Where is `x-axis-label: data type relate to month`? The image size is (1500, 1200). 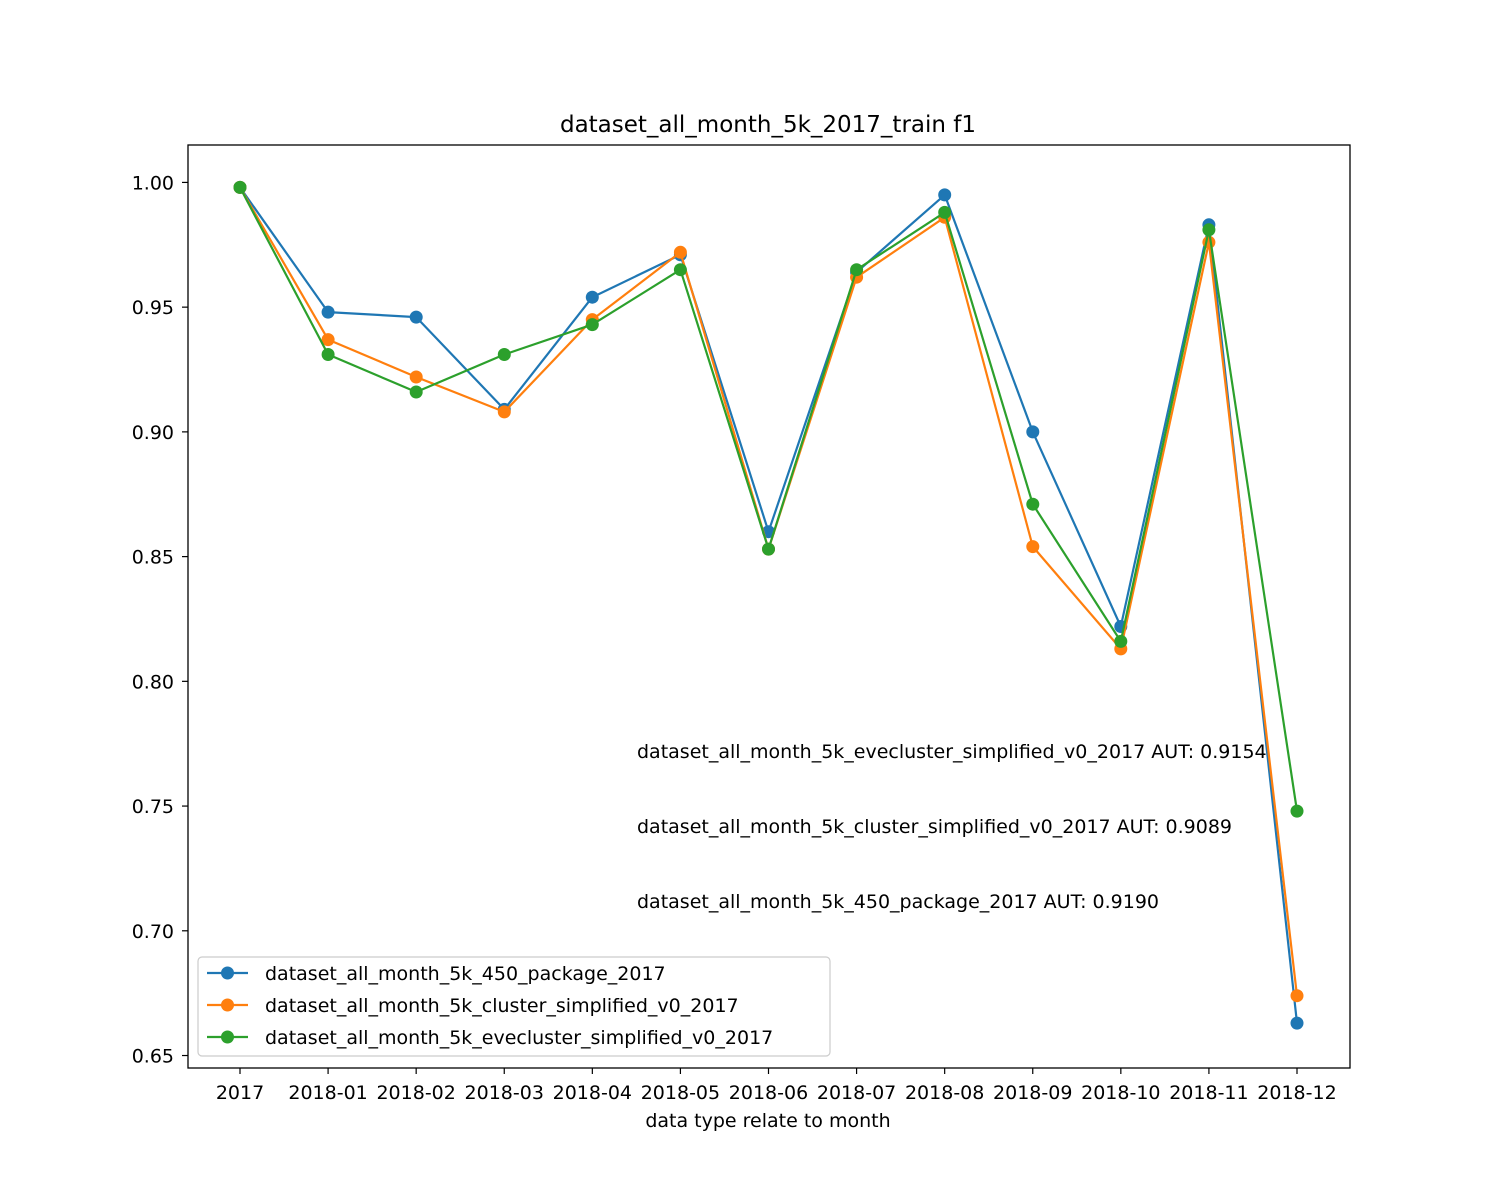 x-axis-label: data type relate to month is located at coordinates (767, 1121).